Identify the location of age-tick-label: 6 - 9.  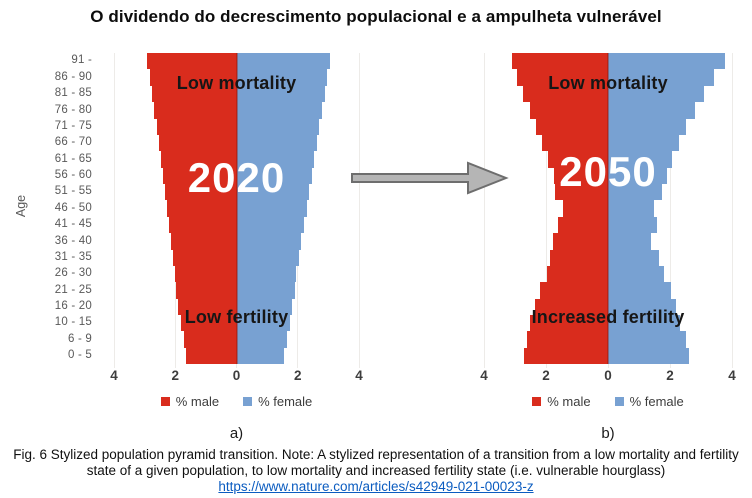
(79, 338).